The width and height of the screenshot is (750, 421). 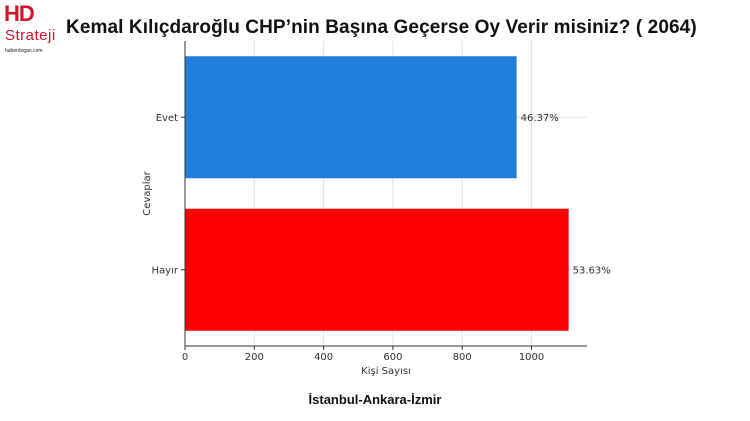 What do you see at coordinates (165, 270) in the screenshot?
I see `y-tick-label: Hayır` at bounding box center [165, 270].